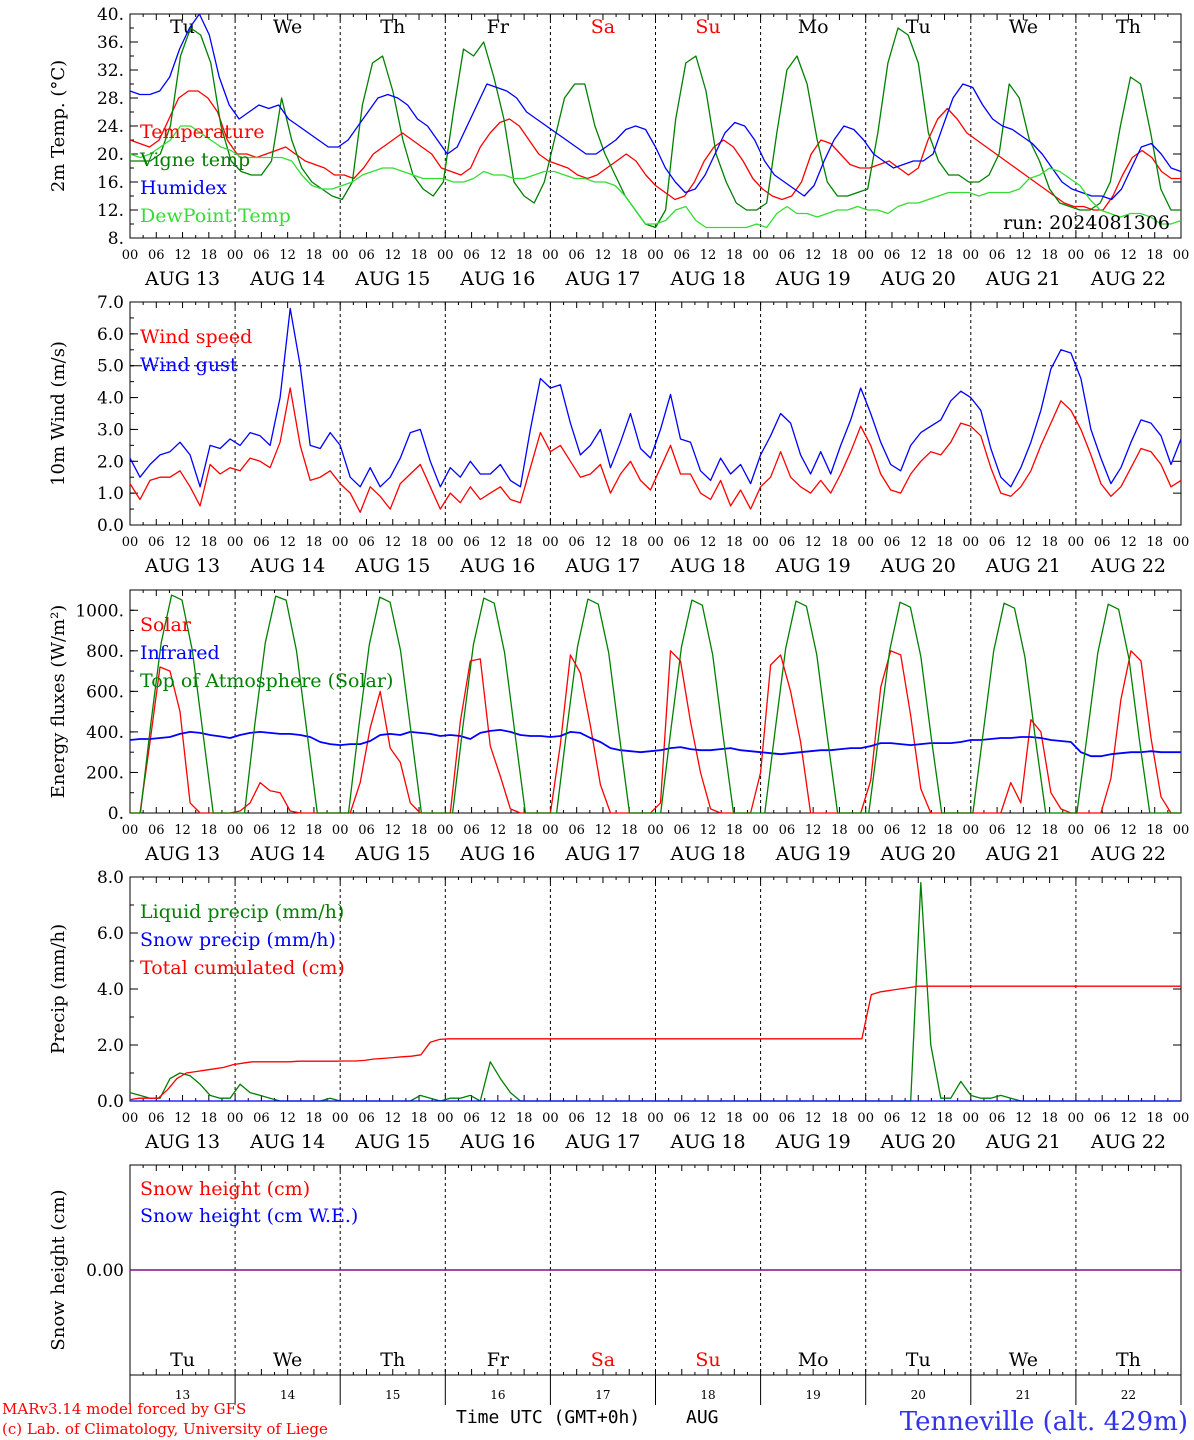  I want to click on run-annotation: run: 2024081306, so click(1086, 223).